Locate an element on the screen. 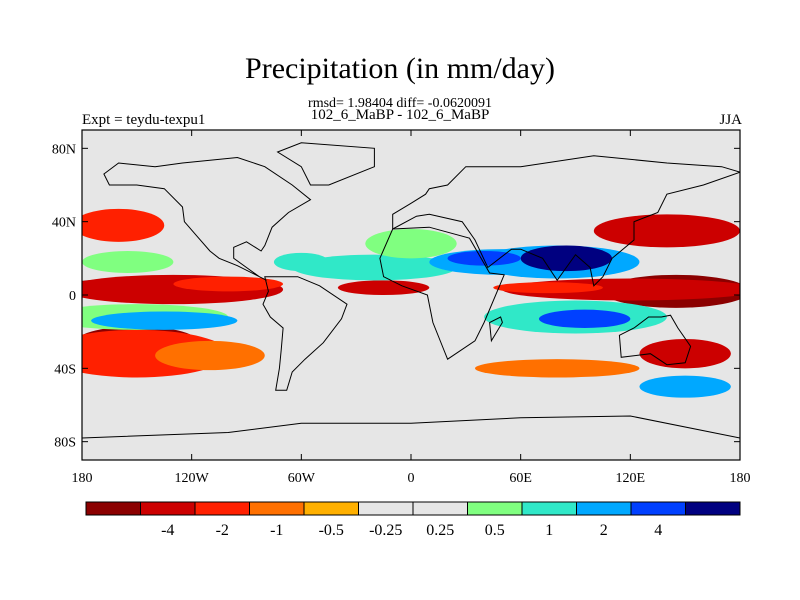  season-label: JJA is located at coordinates (730, 120).